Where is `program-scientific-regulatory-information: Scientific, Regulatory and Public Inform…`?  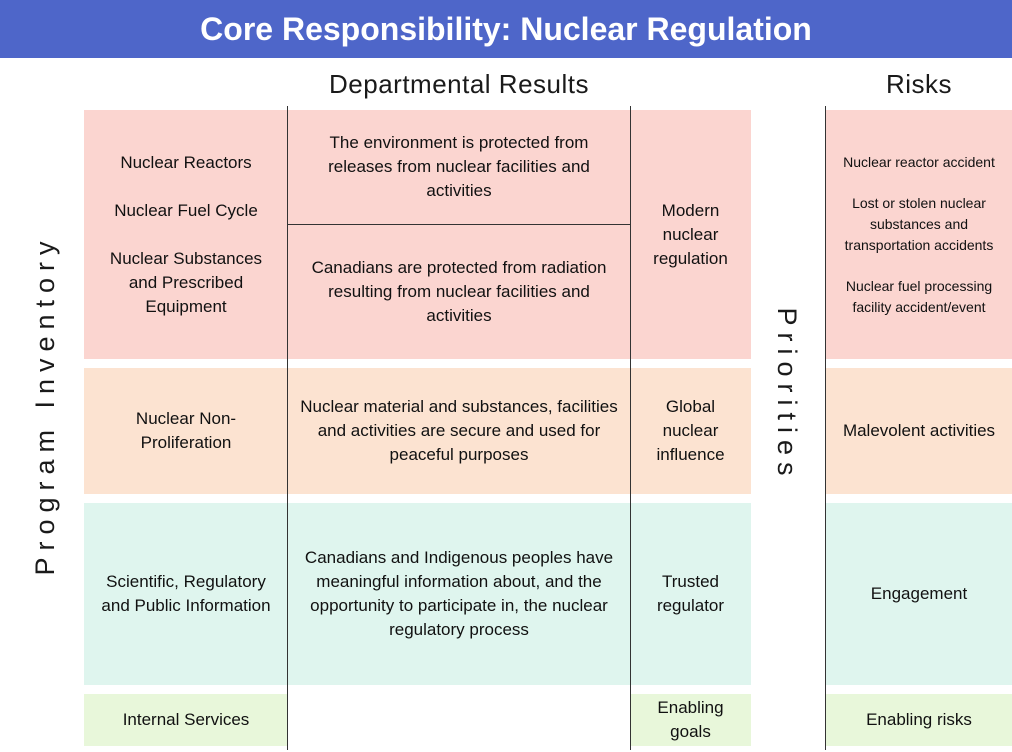
program-scientific-regulatory-information: Scientific, Regulatory and Public Inform… is located at coordinates (186, 594).